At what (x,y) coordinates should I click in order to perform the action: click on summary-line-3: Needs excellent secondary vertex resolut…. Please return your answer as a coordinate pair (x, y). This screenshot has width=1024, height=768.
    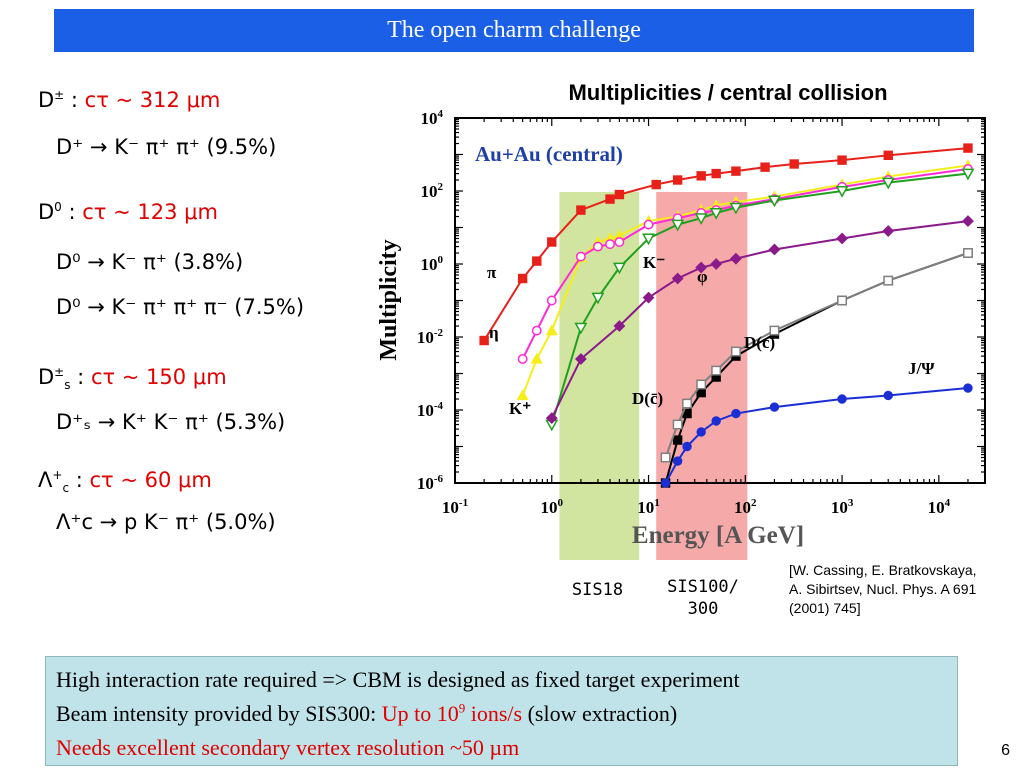
    Looking at the image, I should click on (288, 747).